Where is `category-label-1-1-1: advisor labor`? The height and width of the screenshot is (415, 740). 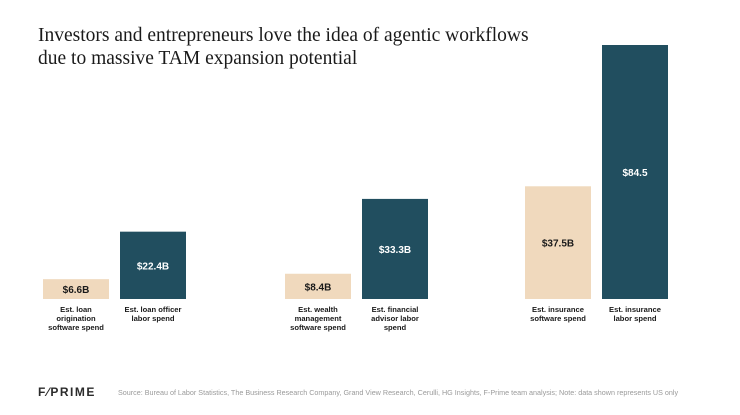 category-label-1-1-1: advisor labor is located at coordinates (395, 318).